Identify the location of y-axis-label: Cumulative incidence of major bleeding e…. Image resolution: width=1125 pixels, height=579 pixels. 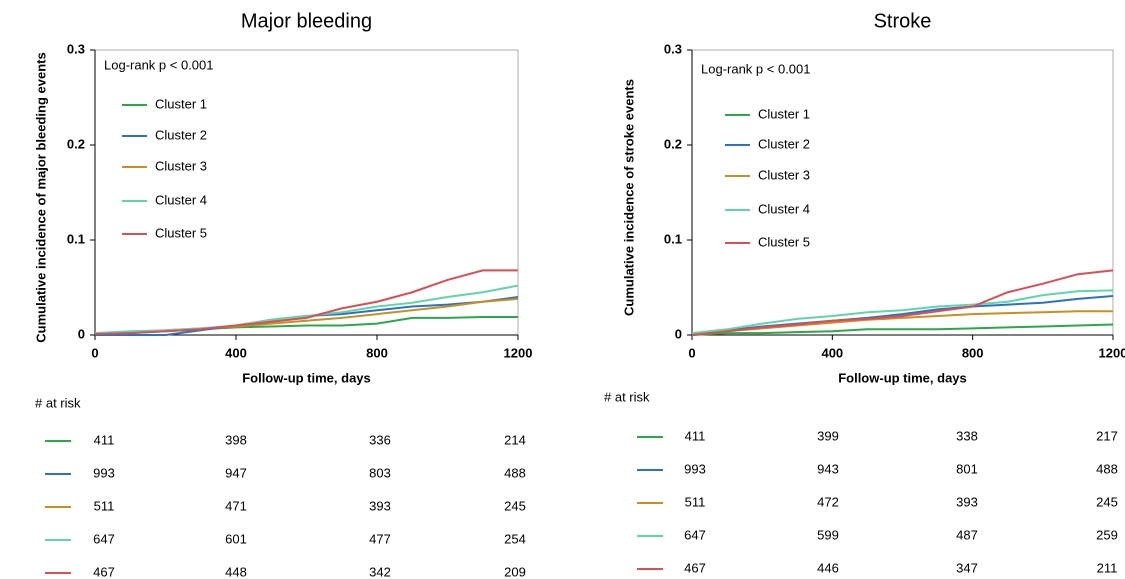
(40, 197).